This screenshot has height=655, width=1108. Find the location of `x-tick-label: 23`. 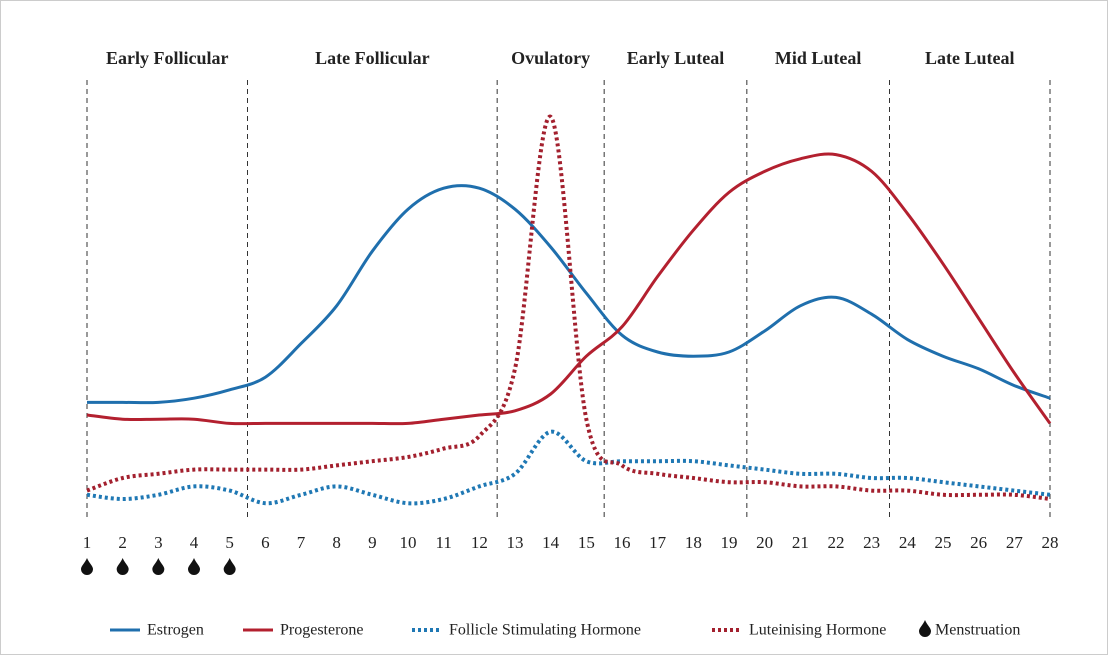

x-tick-label: 23 is located at coordinates (871, 542).